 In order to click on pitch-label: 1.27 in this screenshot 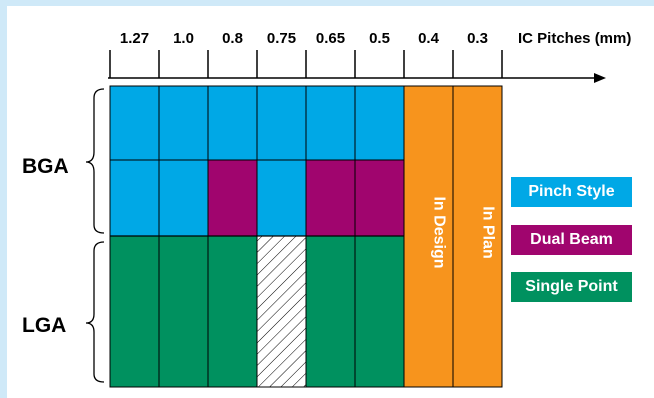, I will do `click(134, 38)`.